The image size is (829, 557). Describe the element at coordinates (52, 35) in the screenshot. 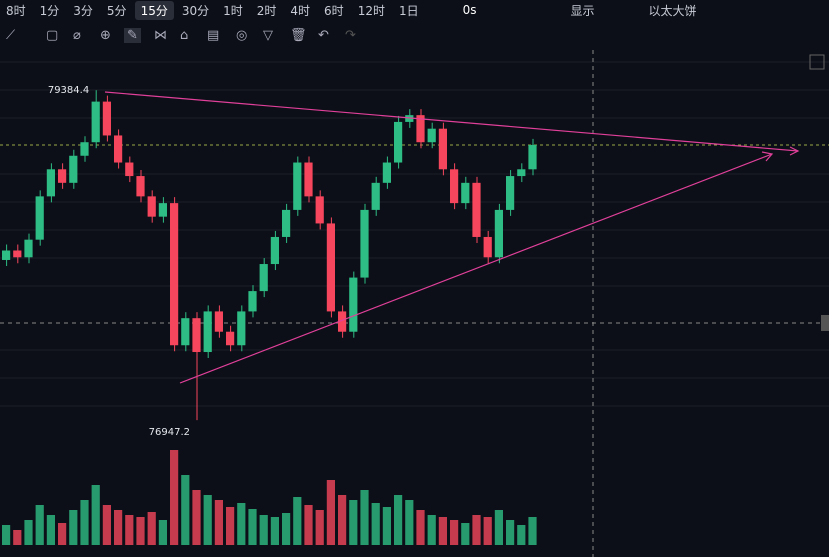

I see `tool: ▢` at that location.